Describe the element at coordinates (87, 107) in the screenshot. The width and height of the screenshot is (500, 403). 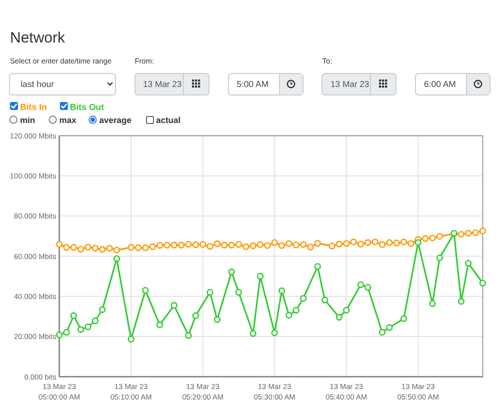
I see `text: Bits Out` at that location.